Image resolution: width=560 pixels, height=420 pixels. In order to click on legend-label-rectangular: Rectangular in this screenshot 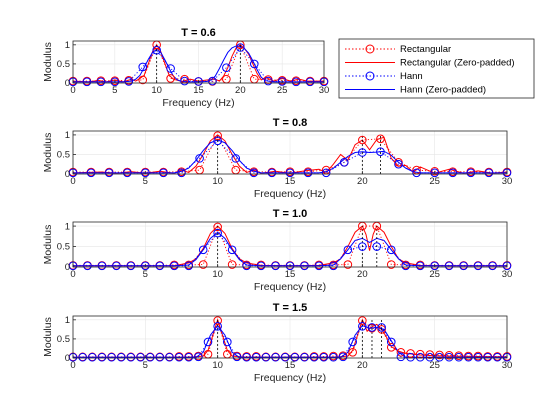, I will do `click(425, 49)`.